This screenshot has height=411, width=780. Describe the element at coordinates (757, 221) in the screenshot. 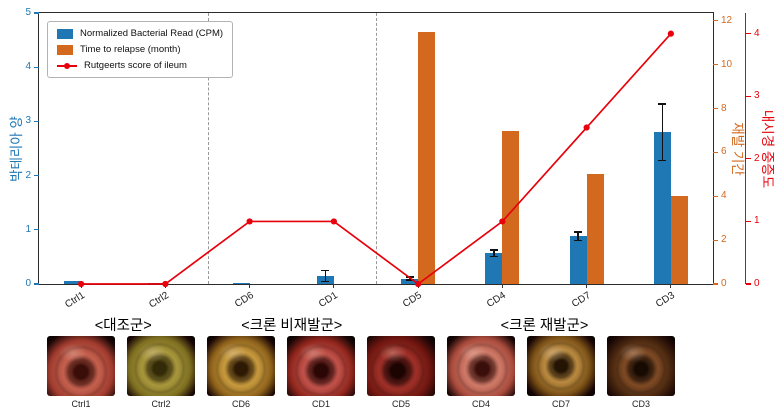

I see `y-tick-label-red-1: 1` at that location.